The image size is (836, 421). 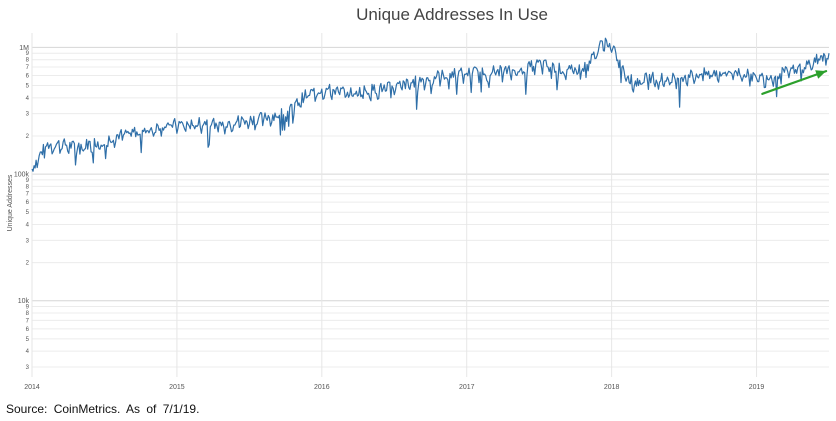 What do you see at coordinates (177, 387) in the screenshot?
I see `x-tick-label: 2015` at bounding box center [177, 387].